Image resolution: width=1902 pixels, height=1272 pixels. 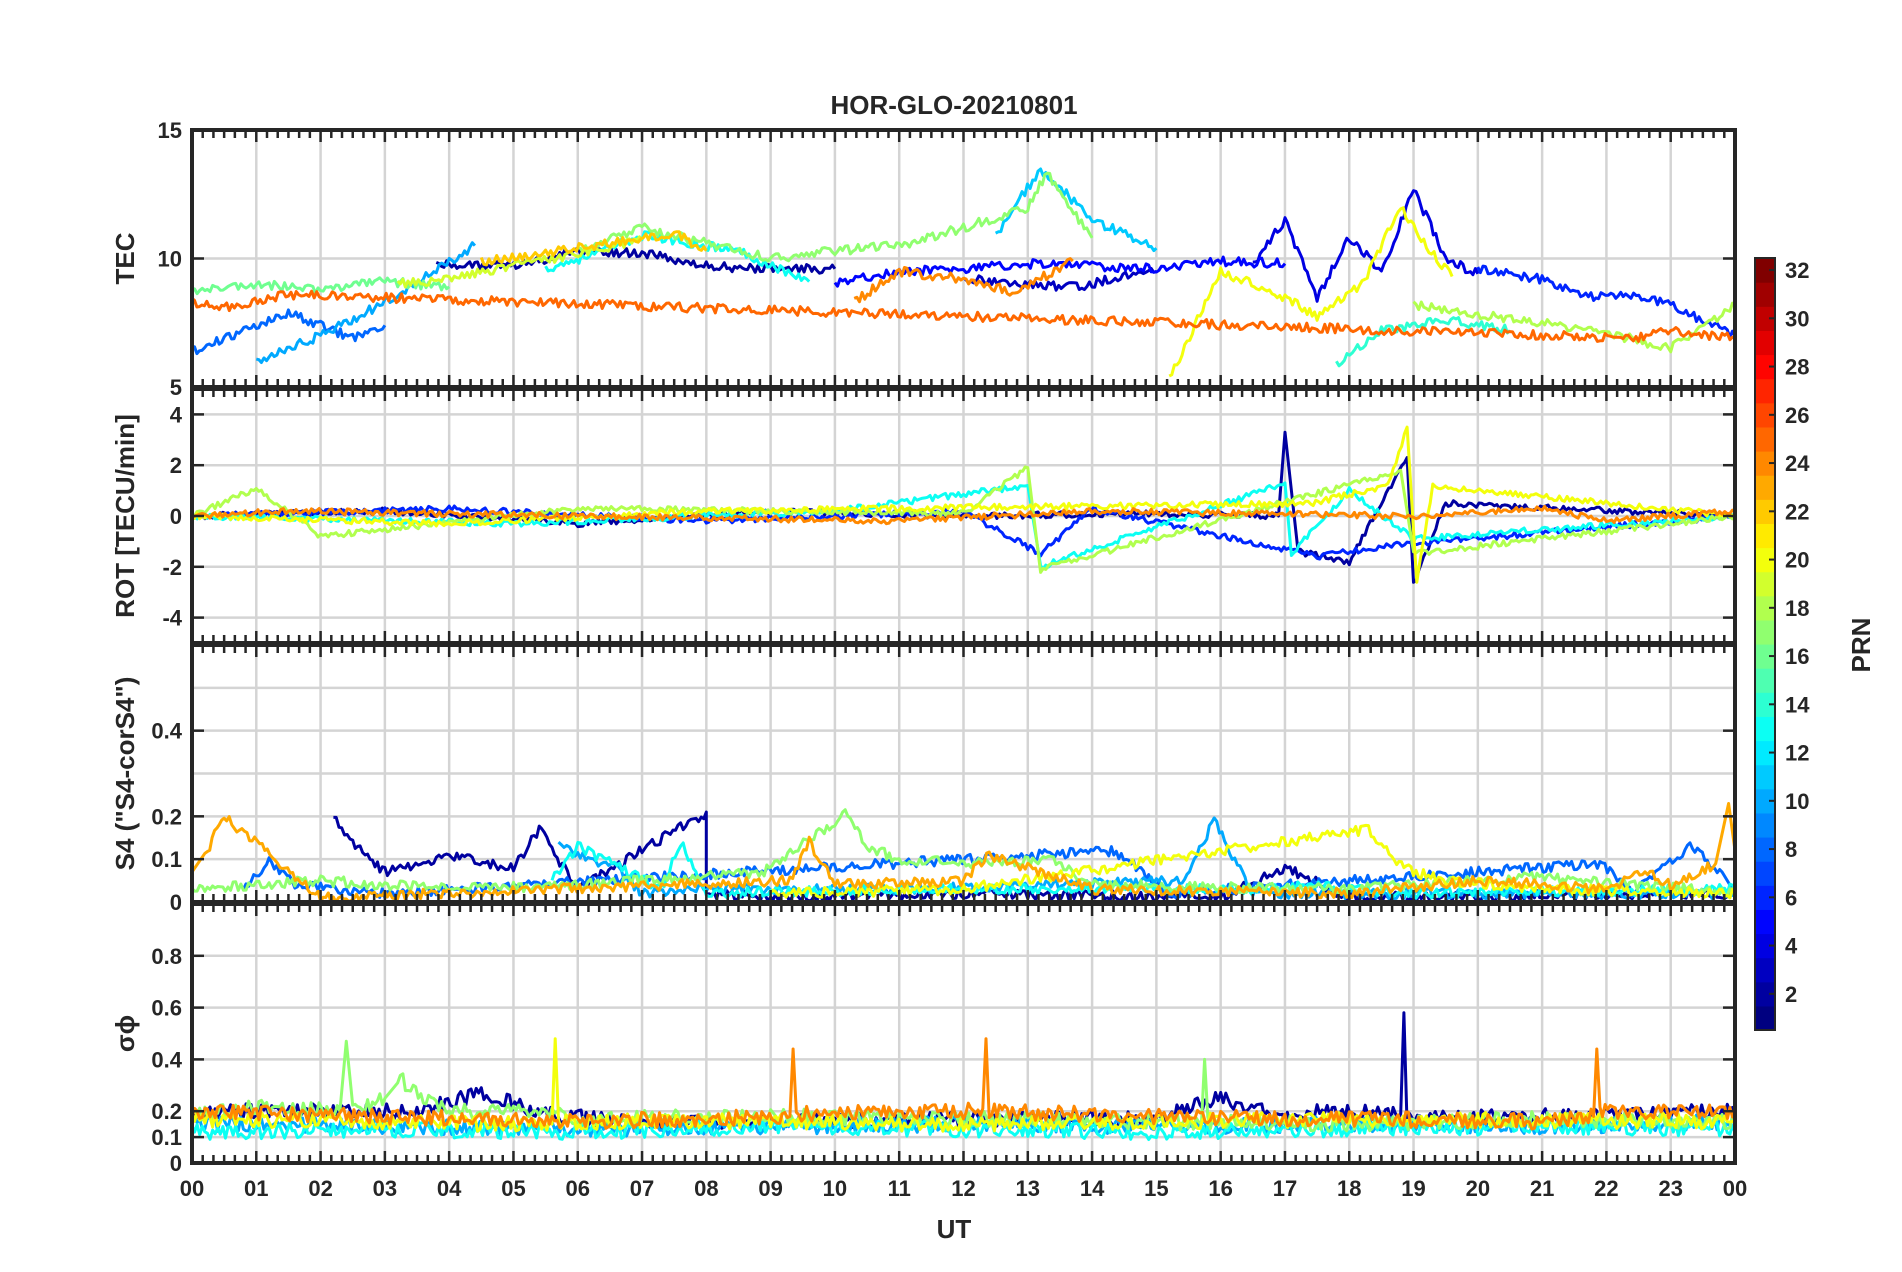 I want to click on y-tick-label: 4, so click(x=176, y=414).